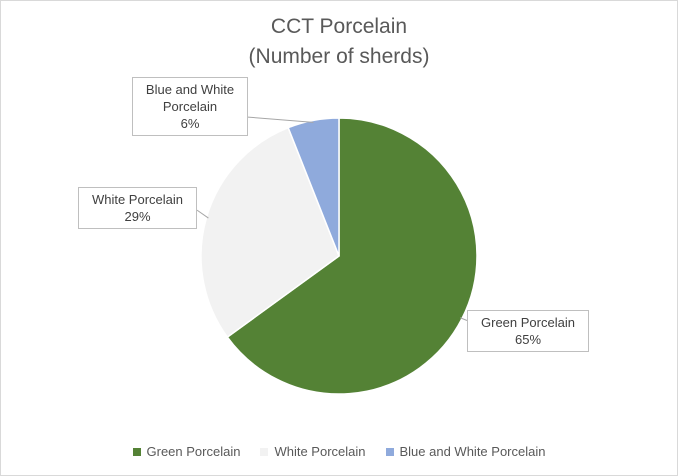 The image size is (678, 476). I want to click on legend-item-white-porcelain: White Porcelain, so click(313, 451).